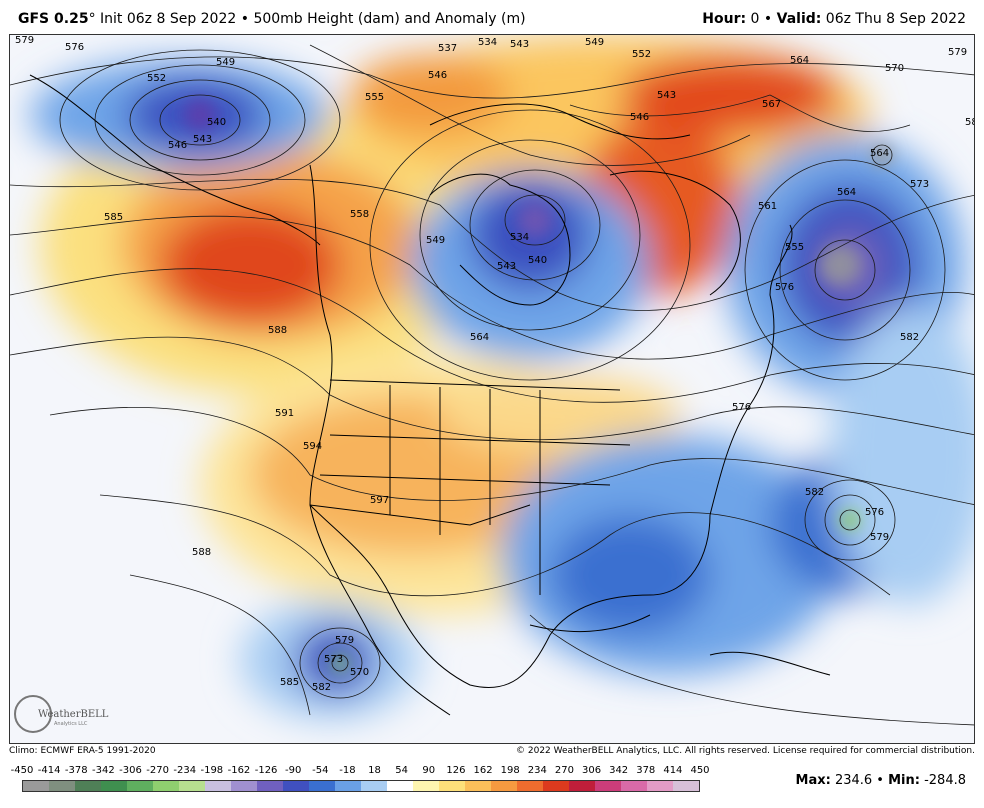 This screenshot has width=984, height=808. What do you see at coordinates (103, 770) in the screenshot?
I see `colorbar-tick-label: -342` at bounding box center [103, 770].